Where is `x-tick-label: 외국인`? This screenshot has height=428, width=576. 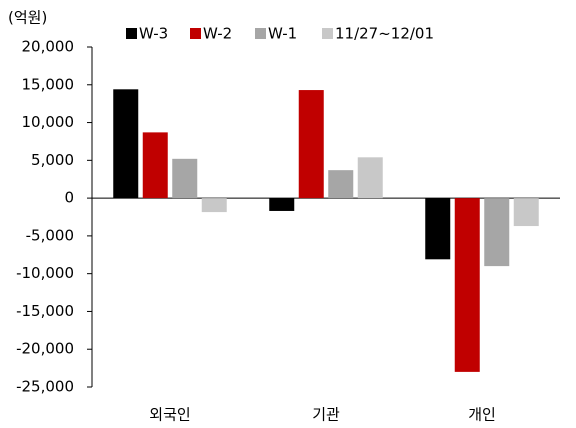 x-tick-label: 외국인 is located at coordinates (169, 415).